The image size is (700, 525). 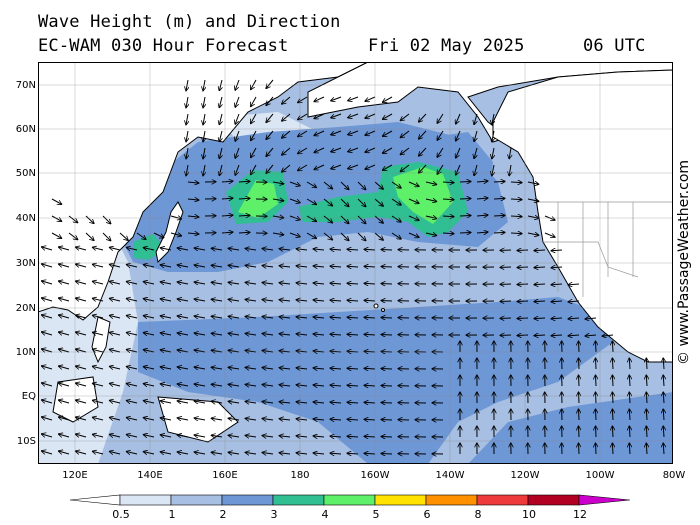 What do you see at coordinates (376, 306) in the screenshot?
I see `hawaii` at bounding box center [376, 306].